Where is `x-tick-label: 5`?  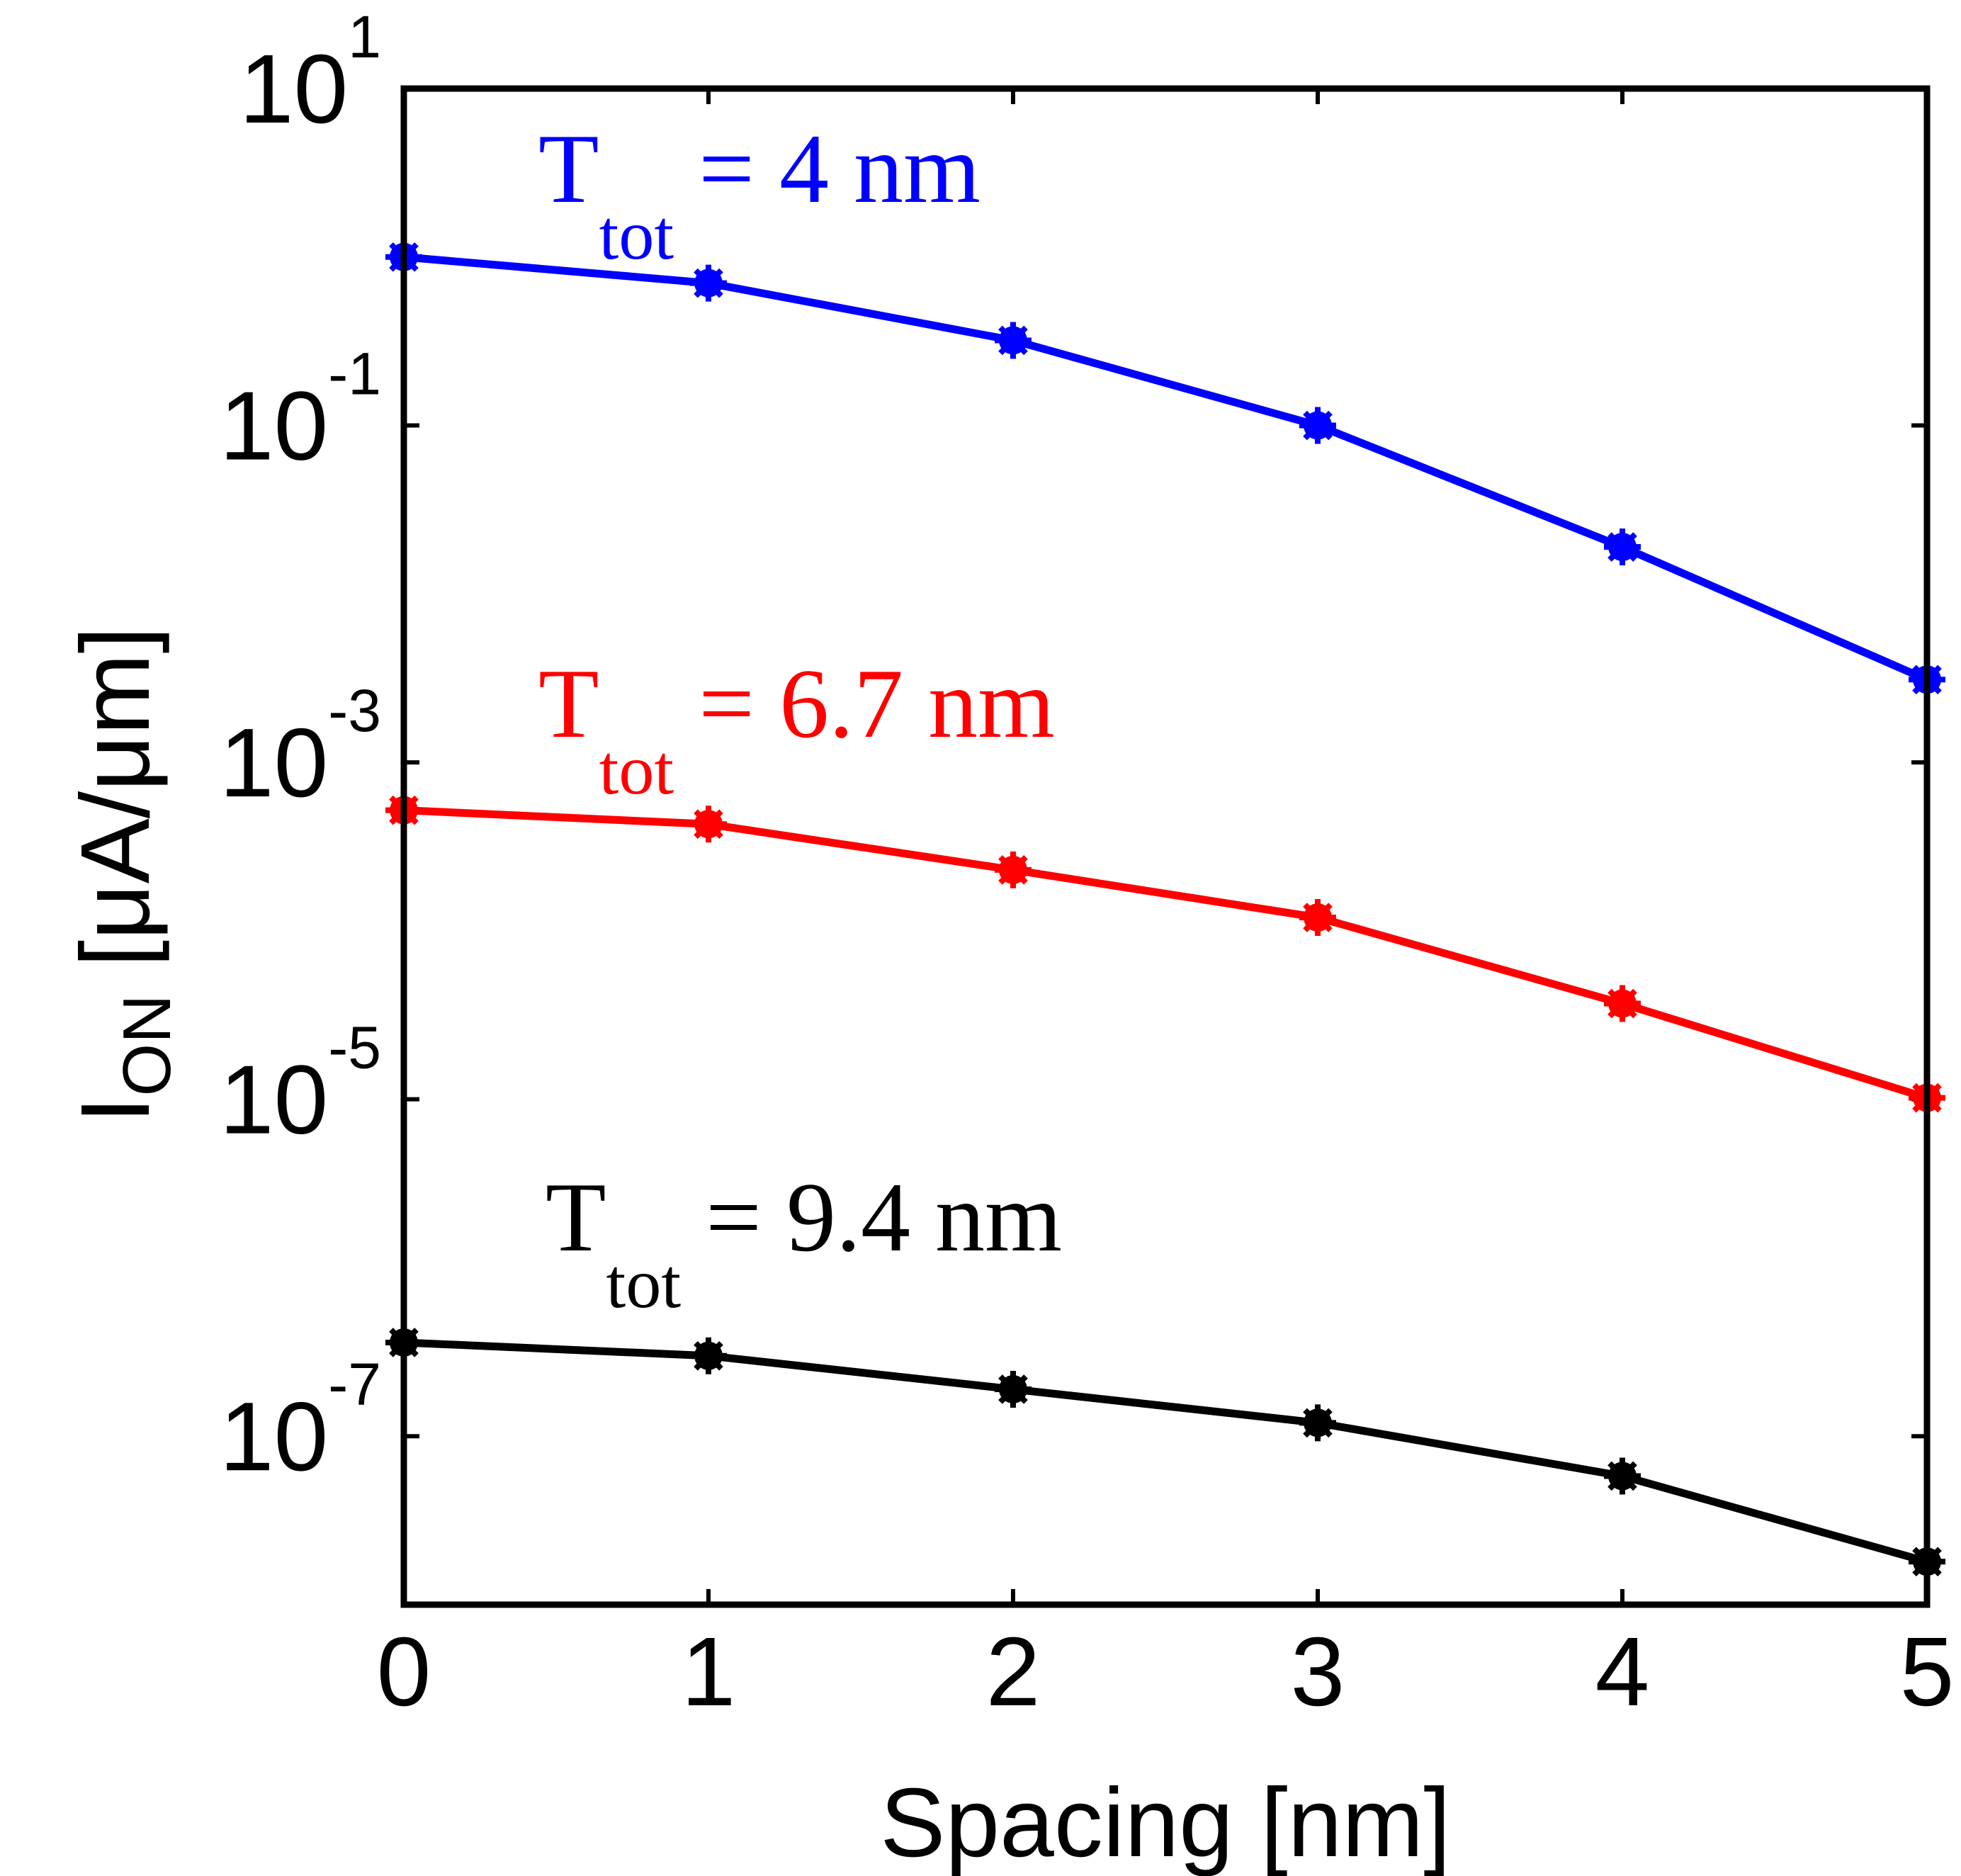 x-tick-label: 5 is located at coordinates (1928, 1672).